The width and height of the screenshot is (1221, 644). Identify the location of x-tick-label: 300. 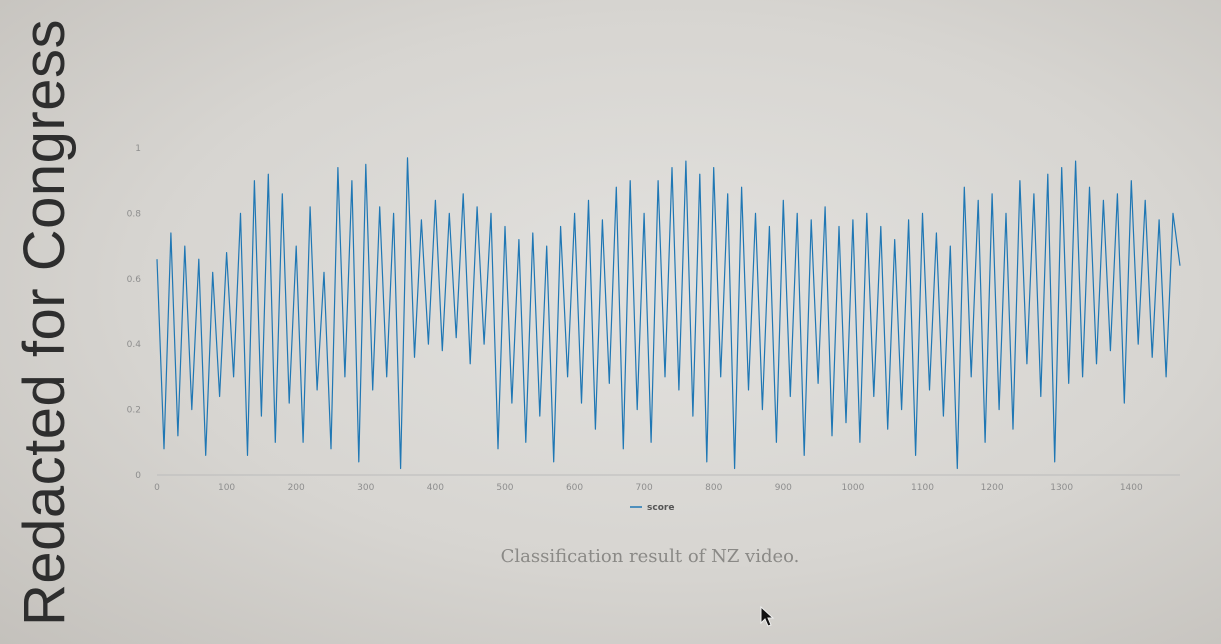
(365, 488).